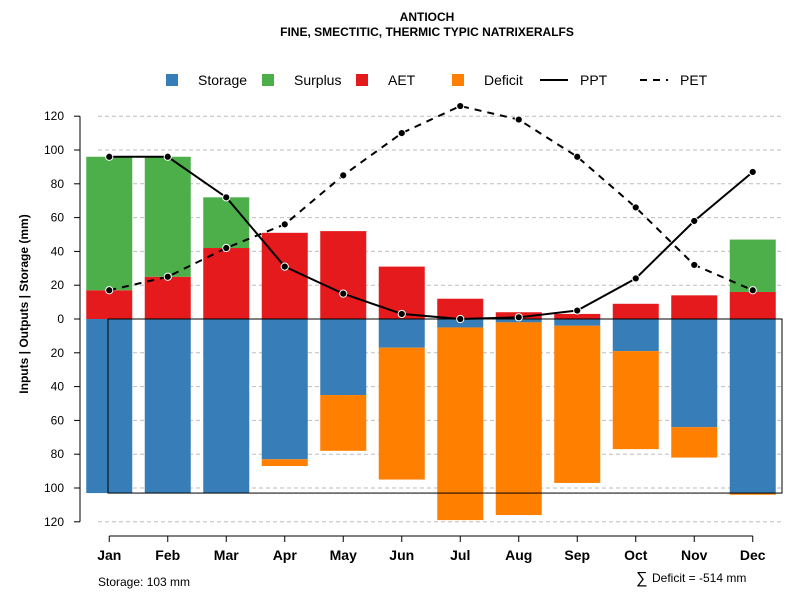 This screenshot has width=800, height=600. What do you see at coordinates (753, 555) in the screenshot?
I see `x-tick-label: Dec` at bounding box center [753, 555].